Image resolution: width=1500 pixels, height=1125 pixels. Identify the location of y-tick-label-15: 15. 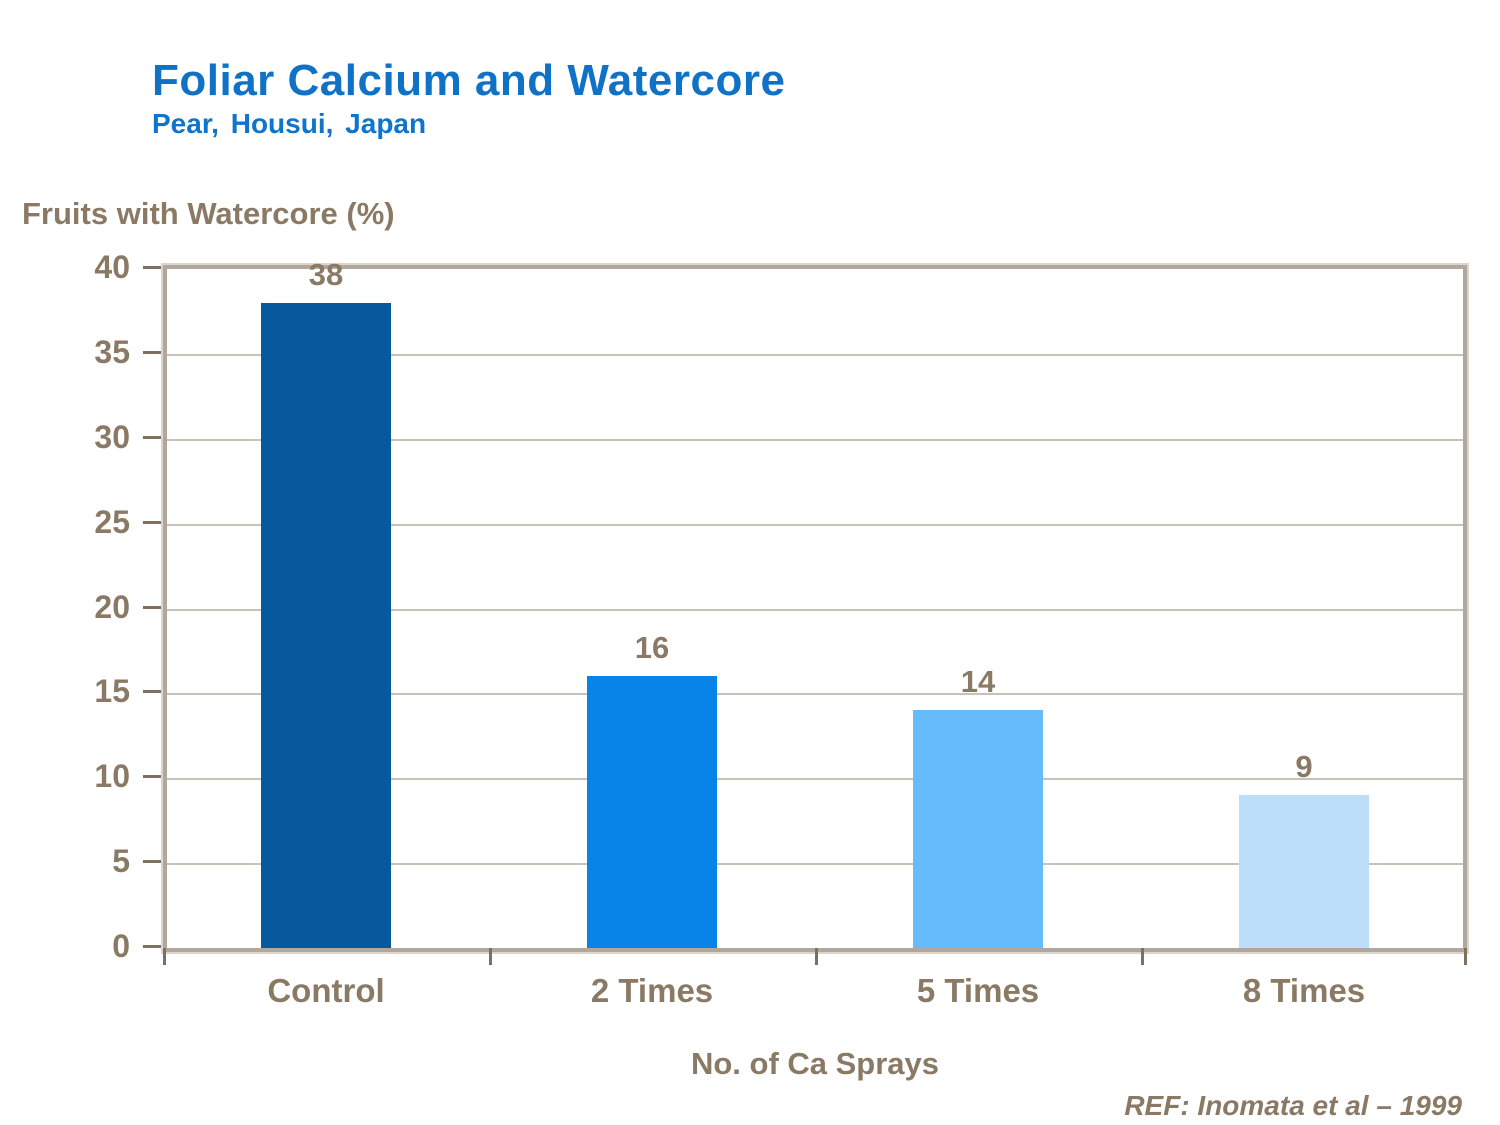
(112, 691).